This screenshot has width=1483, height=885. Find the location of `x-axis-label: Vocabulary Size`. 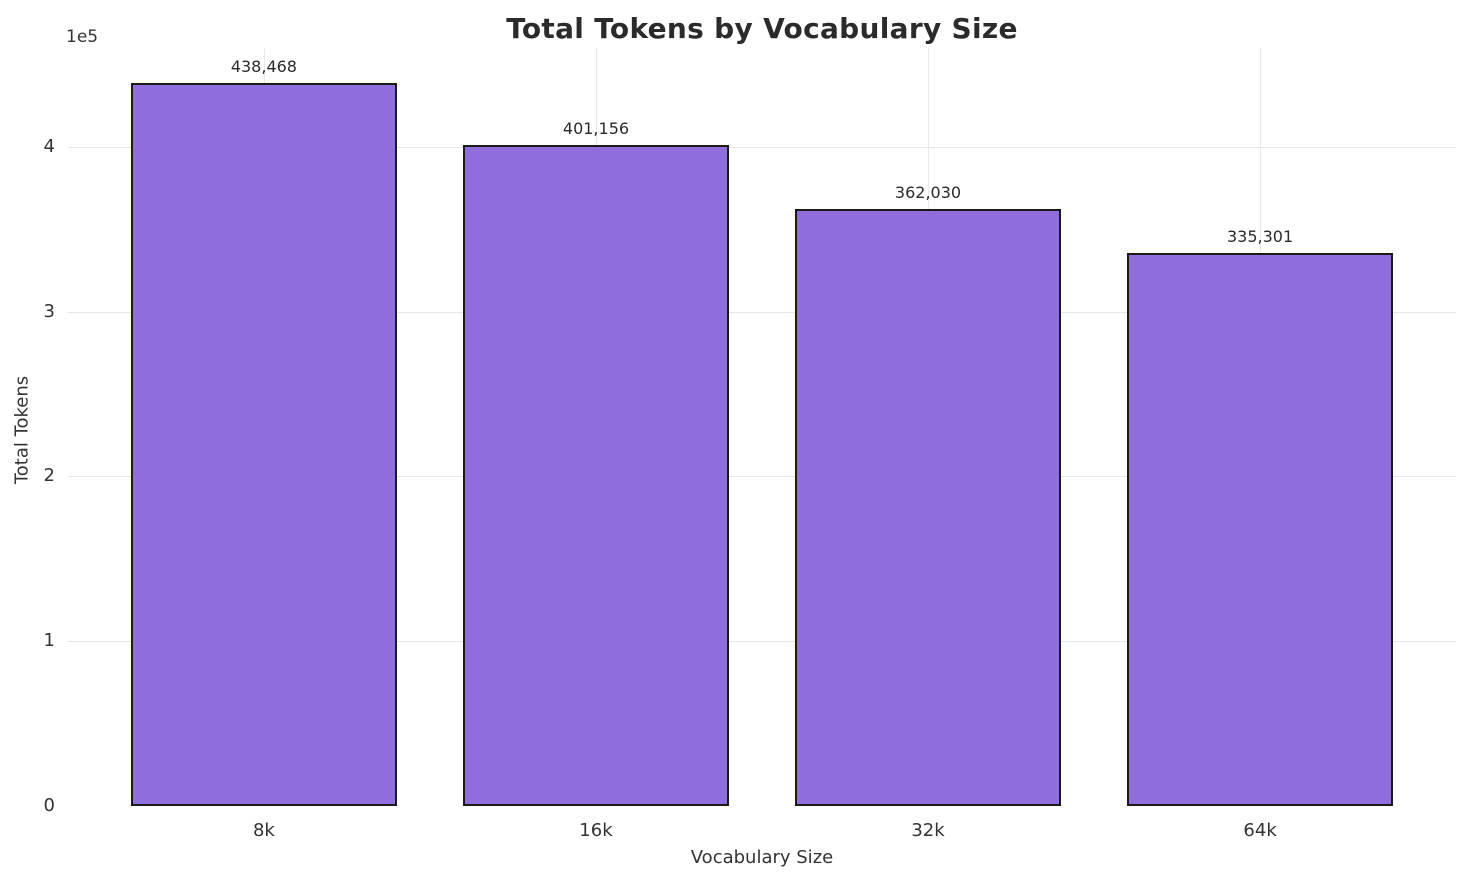

x-axis-label: Vocabulary Size is located at coordinates (762, 857).